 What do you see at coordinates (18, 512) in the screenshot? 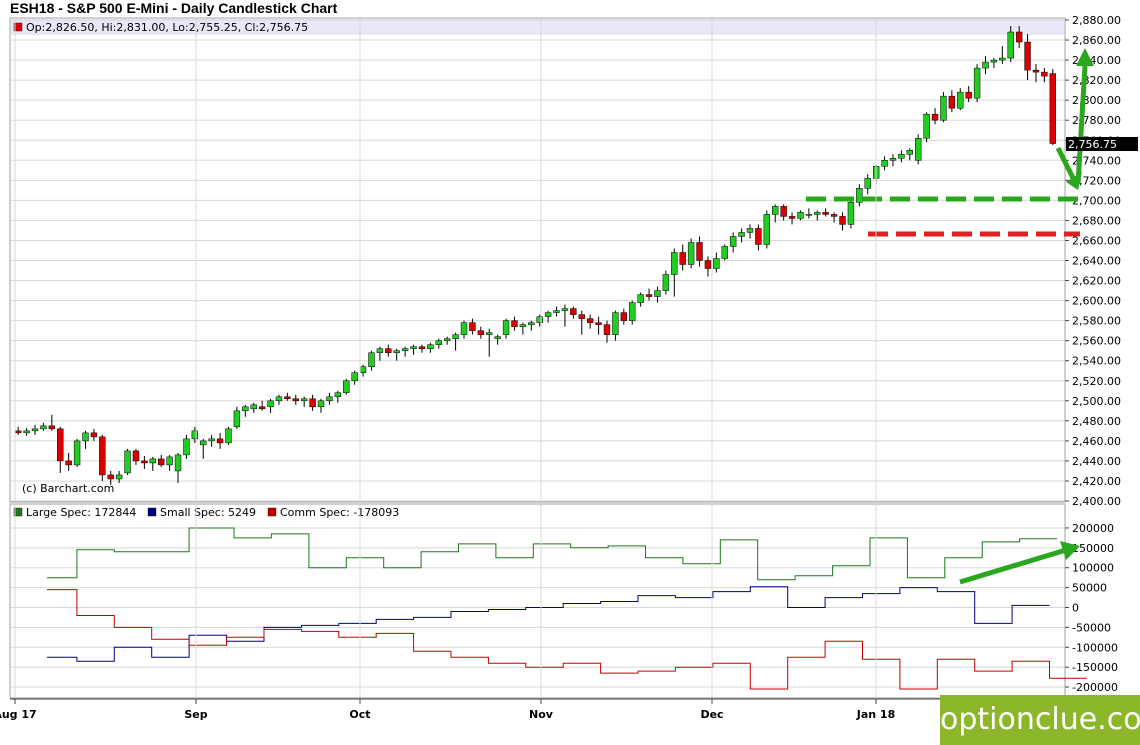
I see `large-spec-swatch` at bounding box center [18, 512].